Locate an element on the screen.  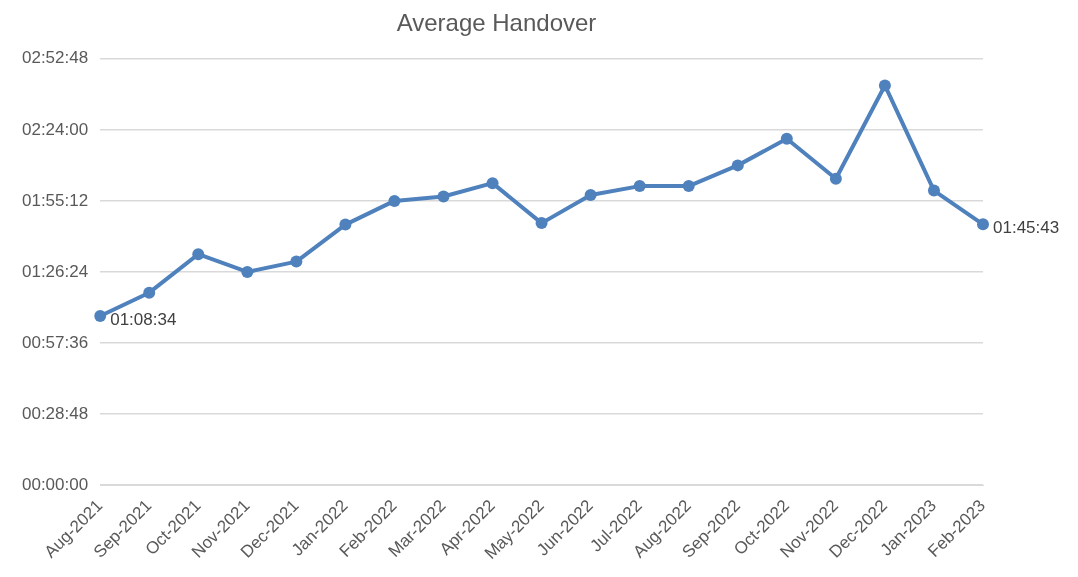
y-tick-label: 00:57:36 is located at coordinates (55, 342).